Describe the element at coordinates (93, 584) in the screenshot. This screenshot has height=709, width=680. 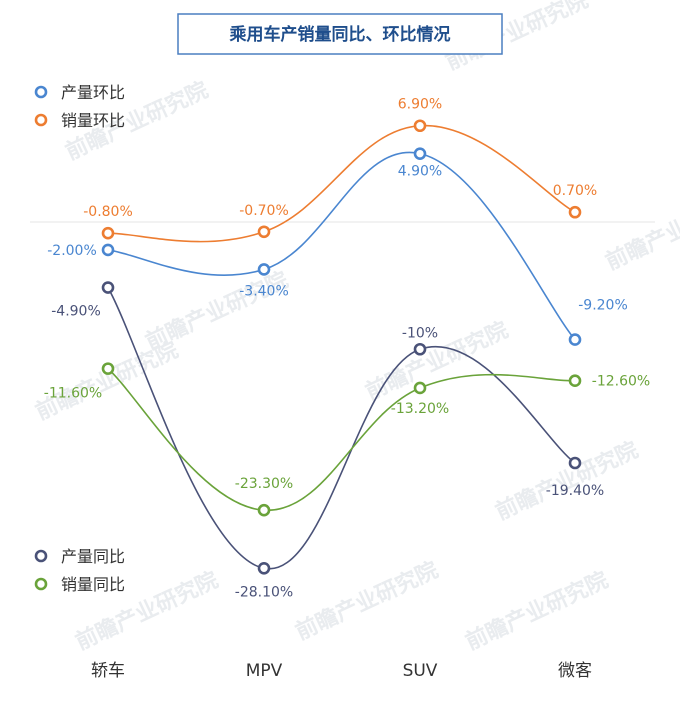
I see `legend-label: 销量同比` at that location.